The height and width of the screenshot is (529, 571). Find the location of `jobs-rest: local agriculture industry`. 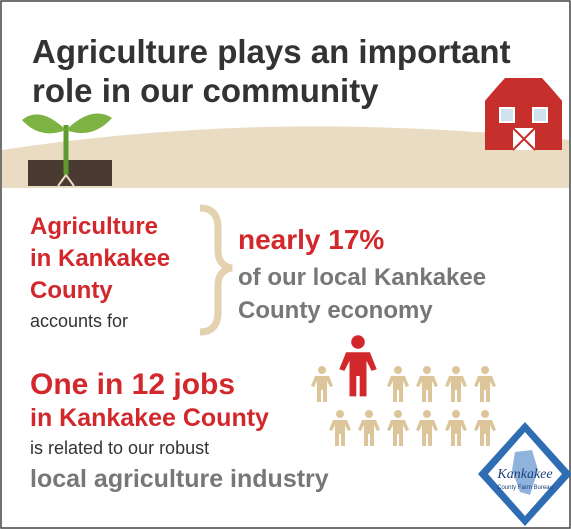

jobs-rest: local agriculture industry is located at coordinates (179, 479).